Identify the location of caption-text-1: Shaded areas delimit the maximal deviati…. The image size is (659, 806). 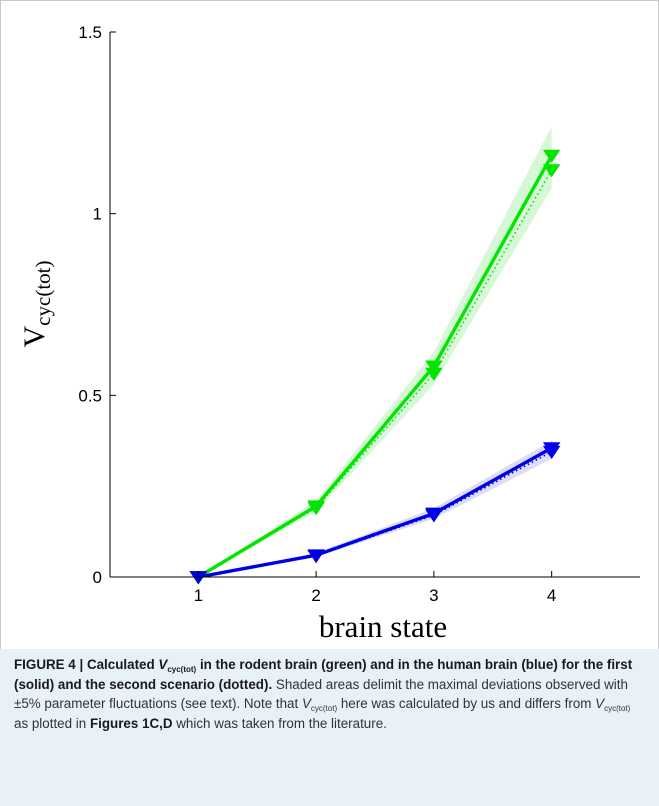
(321, 694).